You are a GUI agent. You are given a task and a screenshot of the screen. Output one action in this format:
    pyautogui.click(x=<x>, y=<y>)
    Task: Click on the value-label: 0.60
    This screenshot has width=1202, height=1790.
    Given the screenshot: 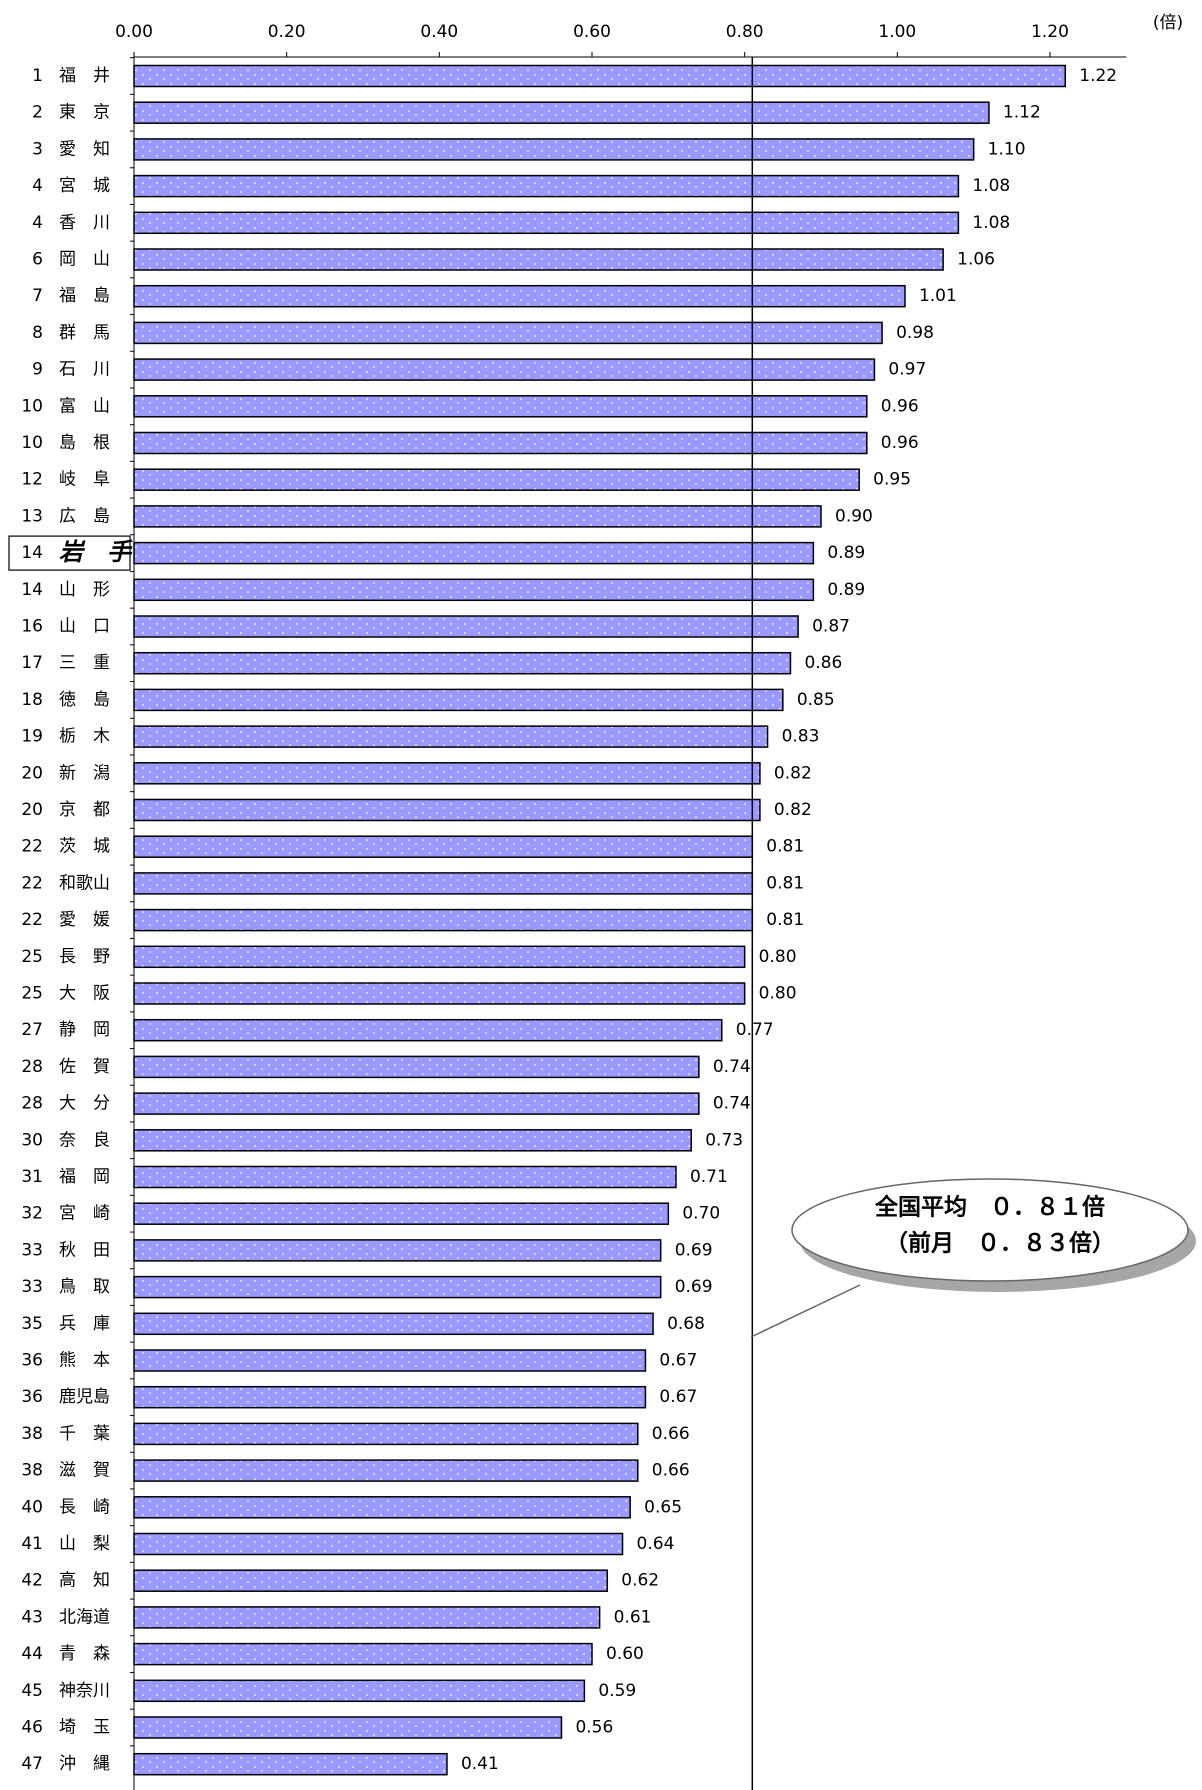 What is the action you would take?
    pyautogui.click(x=625, y=1654)
    